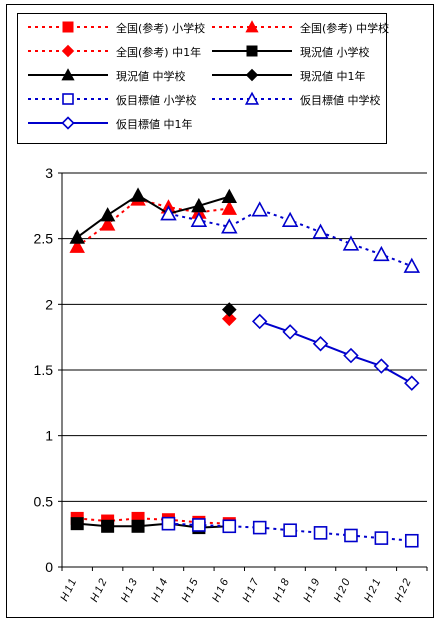 The height and width of the screenshot is (623, 441). I want to click on y-tick-label: 0, so click(49, 567).